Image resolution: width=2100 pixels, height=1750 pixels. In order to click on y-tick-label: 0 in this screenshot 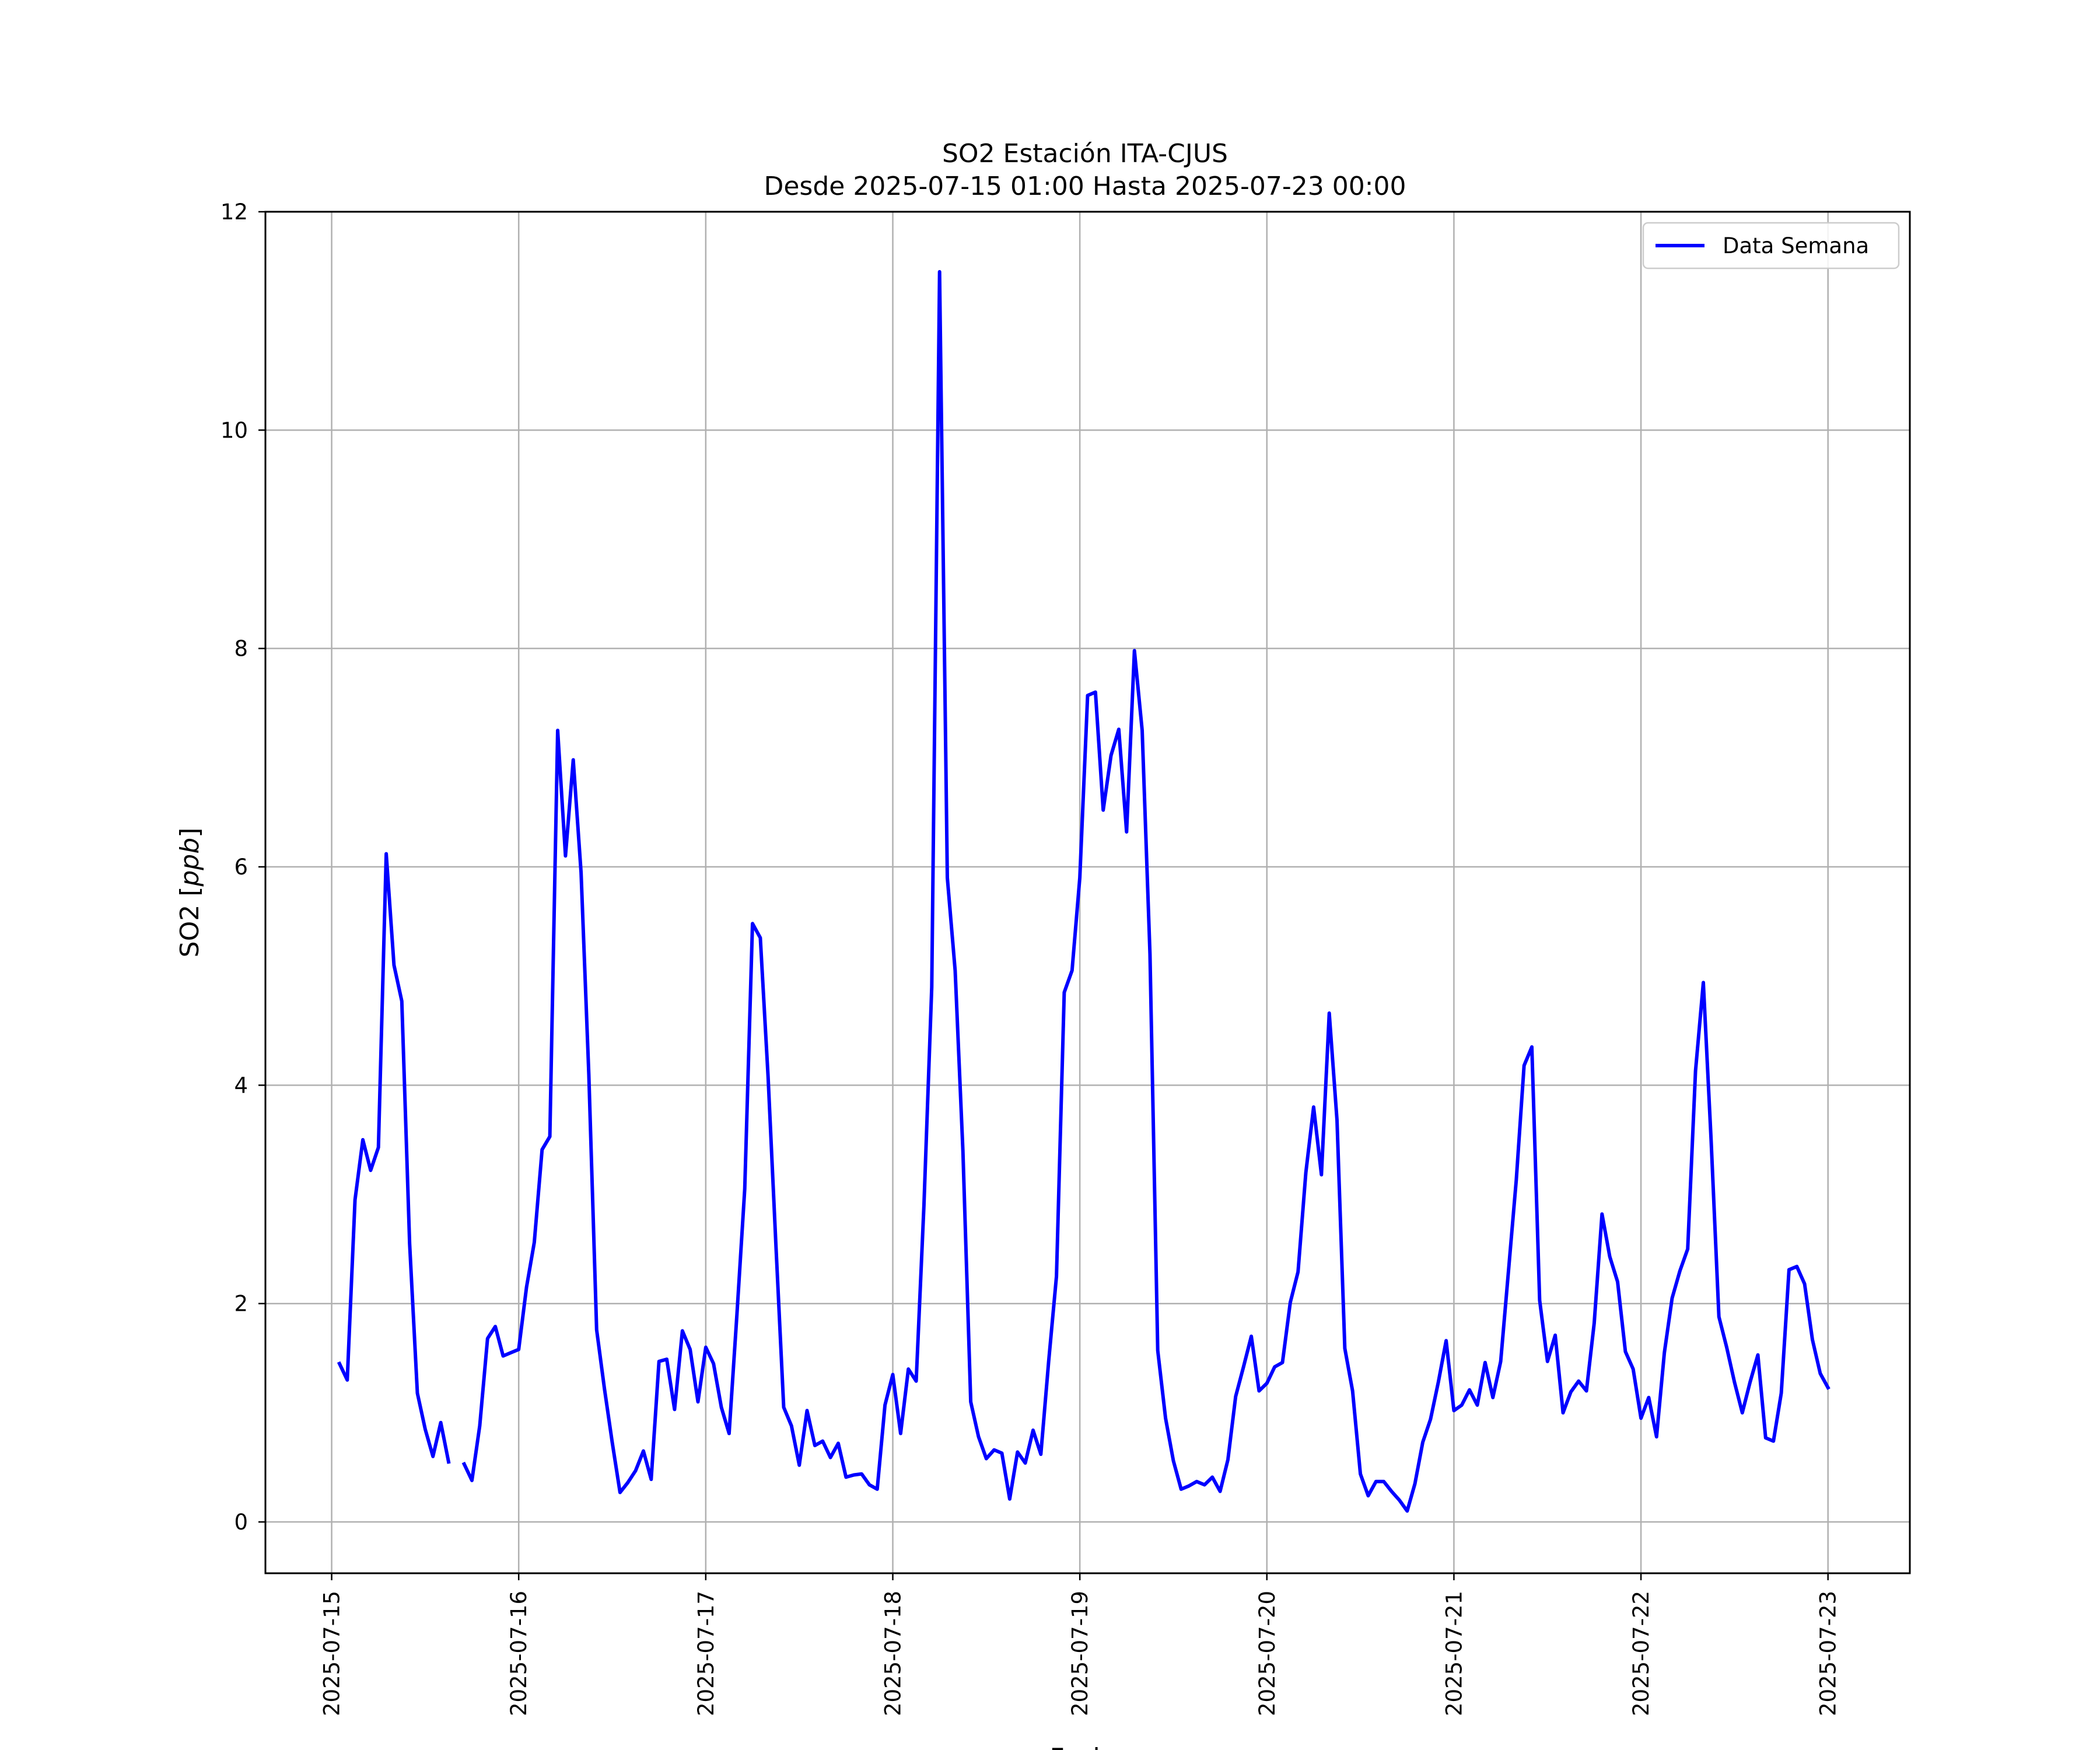, I will do `click(241, 1522)`.